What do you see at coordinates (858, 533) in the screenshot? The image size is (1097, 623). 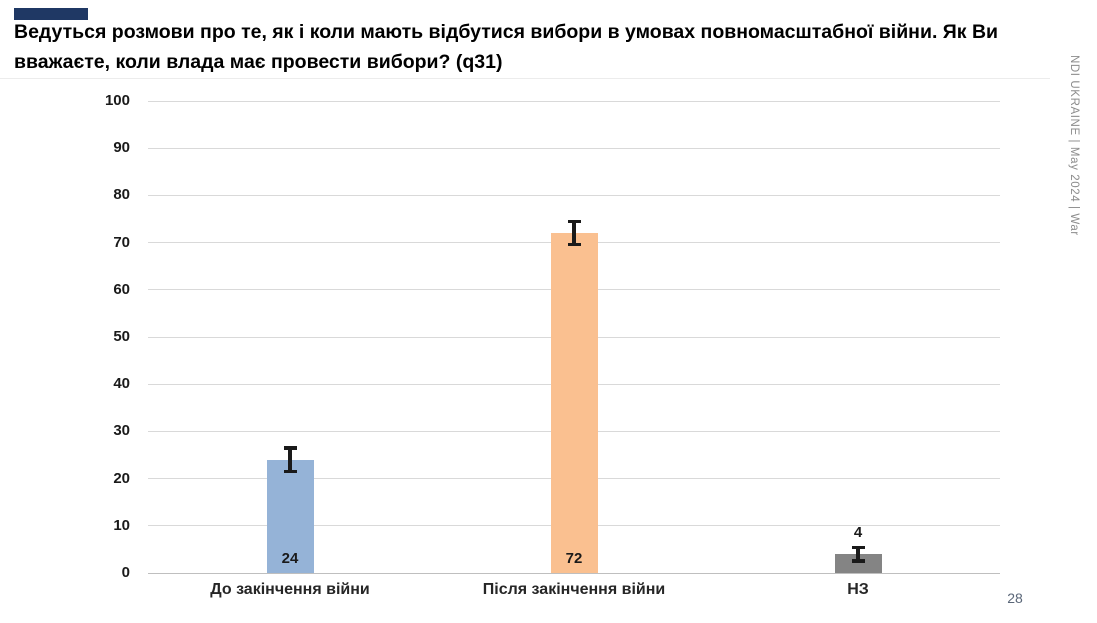 I see `bar-value-label: 4` at bounding box center [858, 533].